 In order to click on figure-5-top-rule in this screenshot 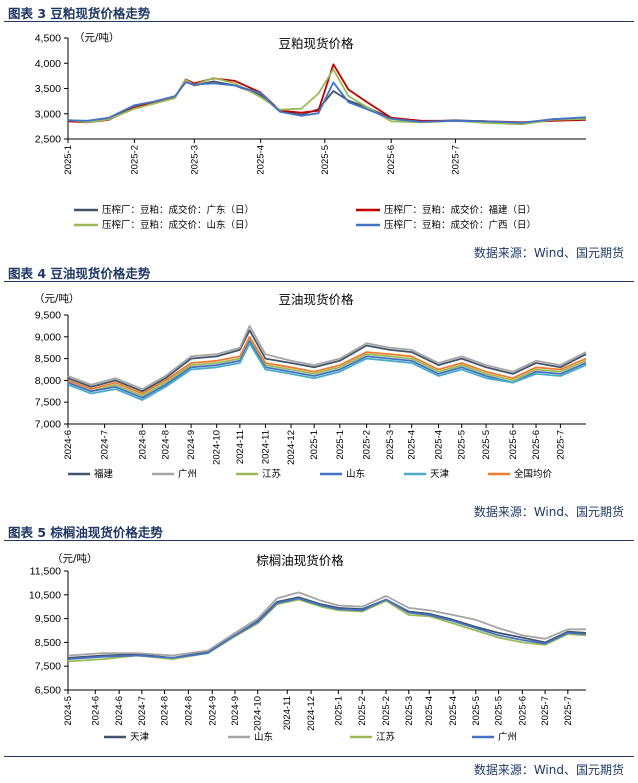, I will do `click(319, 540)`.